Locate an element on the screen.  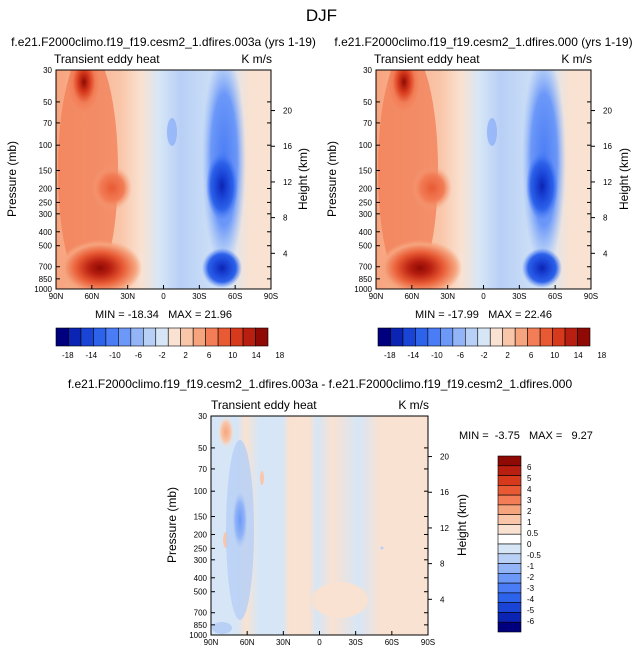
y-axis-right-label: Height (km) is located at coordinates (303, 179).